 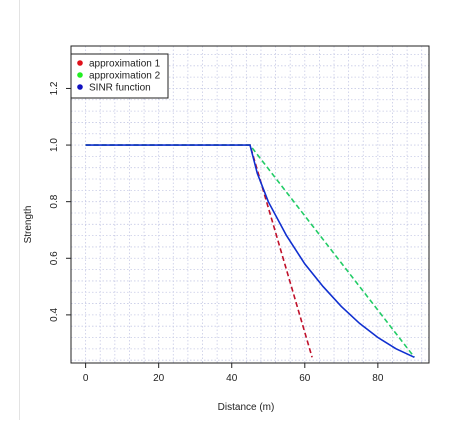 What do you see at coordinates (159, 378) in the screenshot?
I see `x-tick-label: 20` at bounding box center [159, 378].